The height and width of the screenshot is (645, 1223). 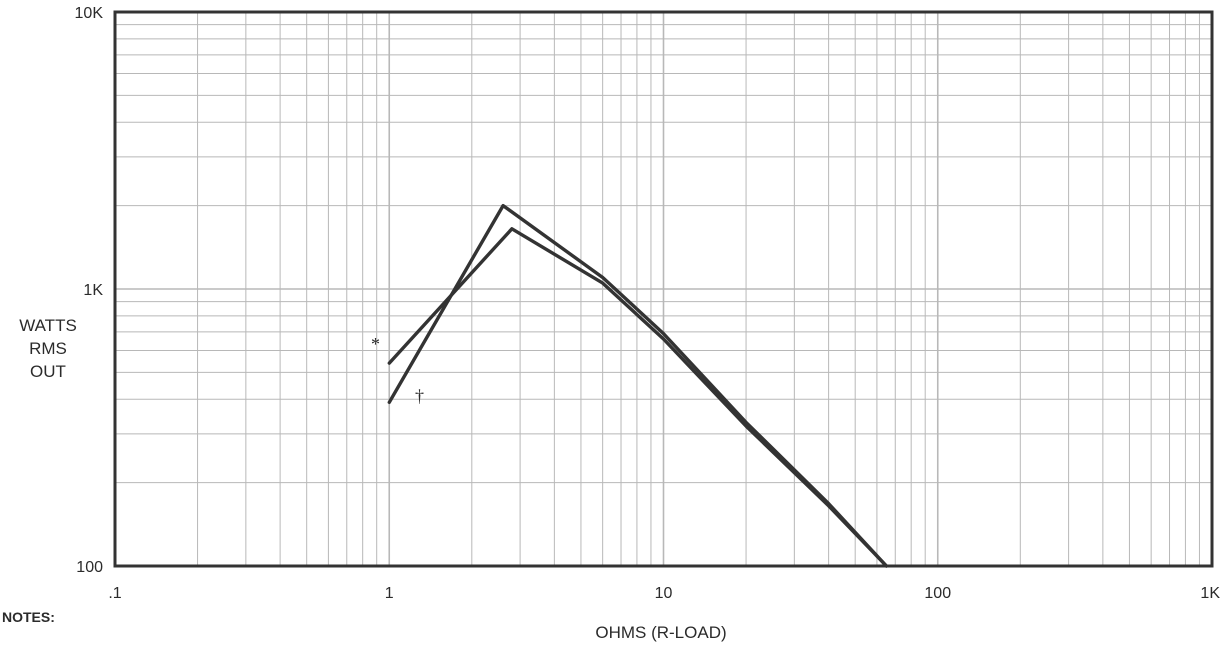 I want to click on x-tick-label: 100, so click(x=937, y=593).